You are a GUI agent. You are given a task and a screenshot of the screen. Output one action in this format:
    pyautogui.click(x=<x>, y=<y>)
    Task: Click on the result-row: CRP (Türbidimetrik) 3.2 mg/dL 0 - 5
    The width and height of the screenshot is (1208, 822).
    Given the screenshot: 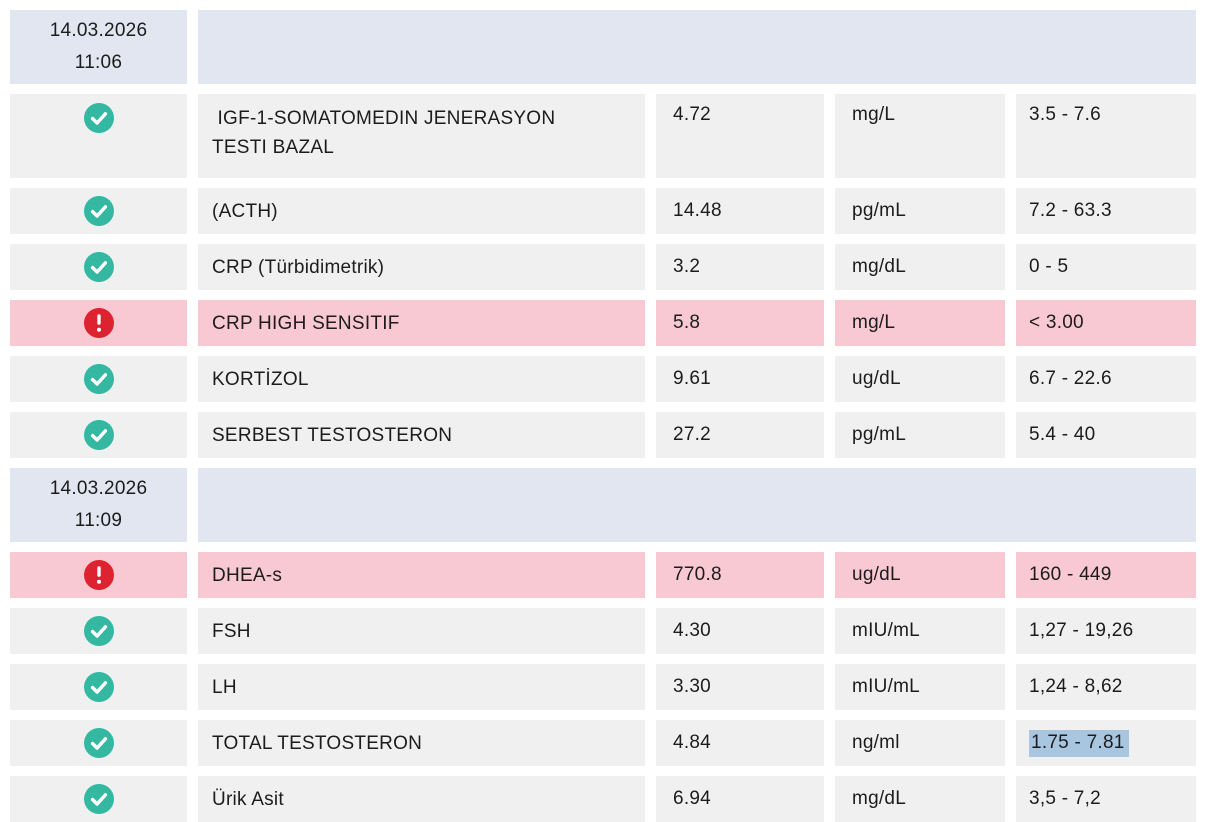 What is the action you would take?
    pyautogui.click(x=603, y=267)
    